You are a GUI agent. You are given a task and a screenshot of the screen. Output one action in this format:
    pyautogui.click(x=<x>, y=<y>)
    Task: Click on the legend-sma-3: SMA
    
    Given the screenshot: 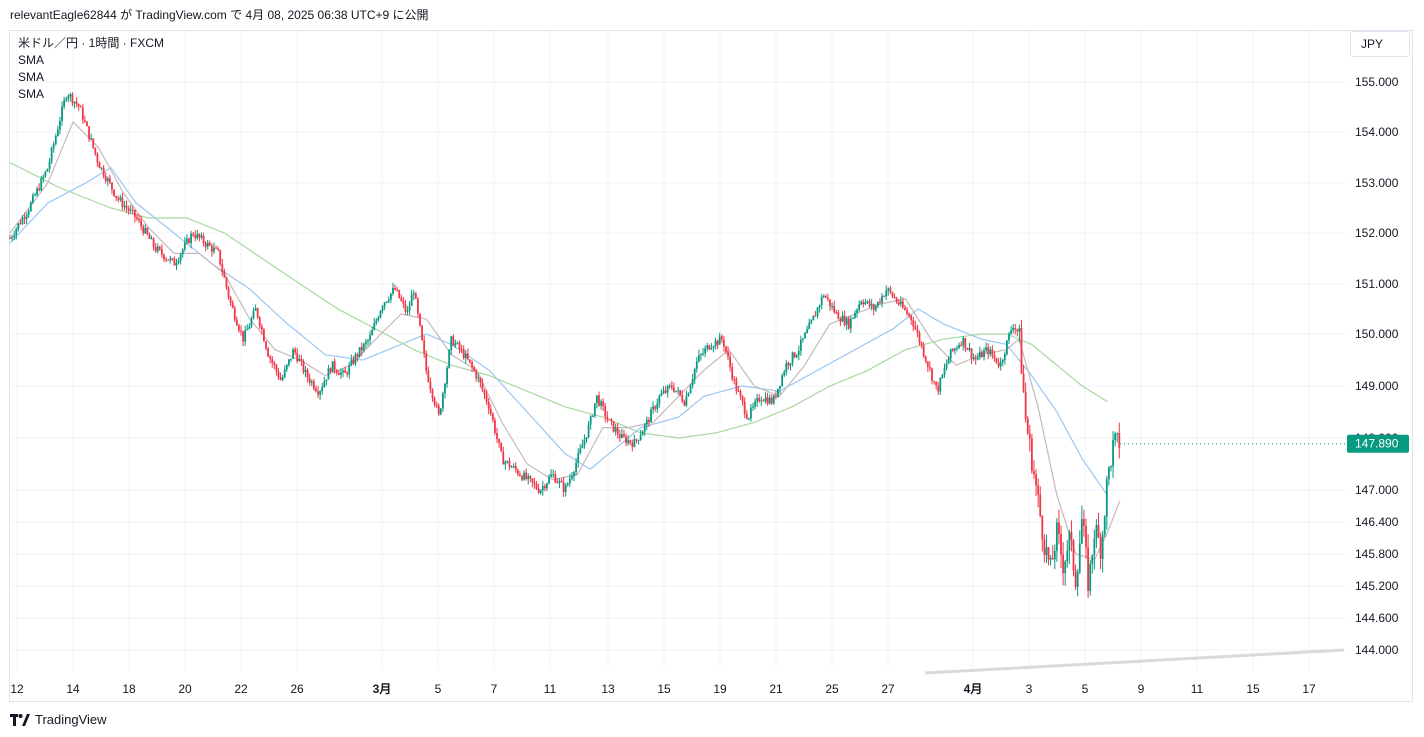 What is the action you would take?
    pyautogui.click(x=31, y=94)
    